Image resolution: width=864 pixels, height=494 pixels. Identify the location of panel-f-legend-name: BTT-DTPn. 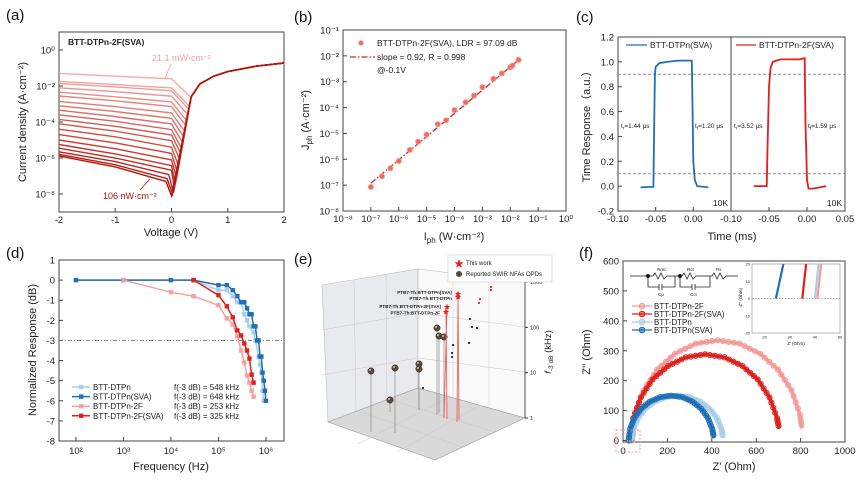
(673, 322).